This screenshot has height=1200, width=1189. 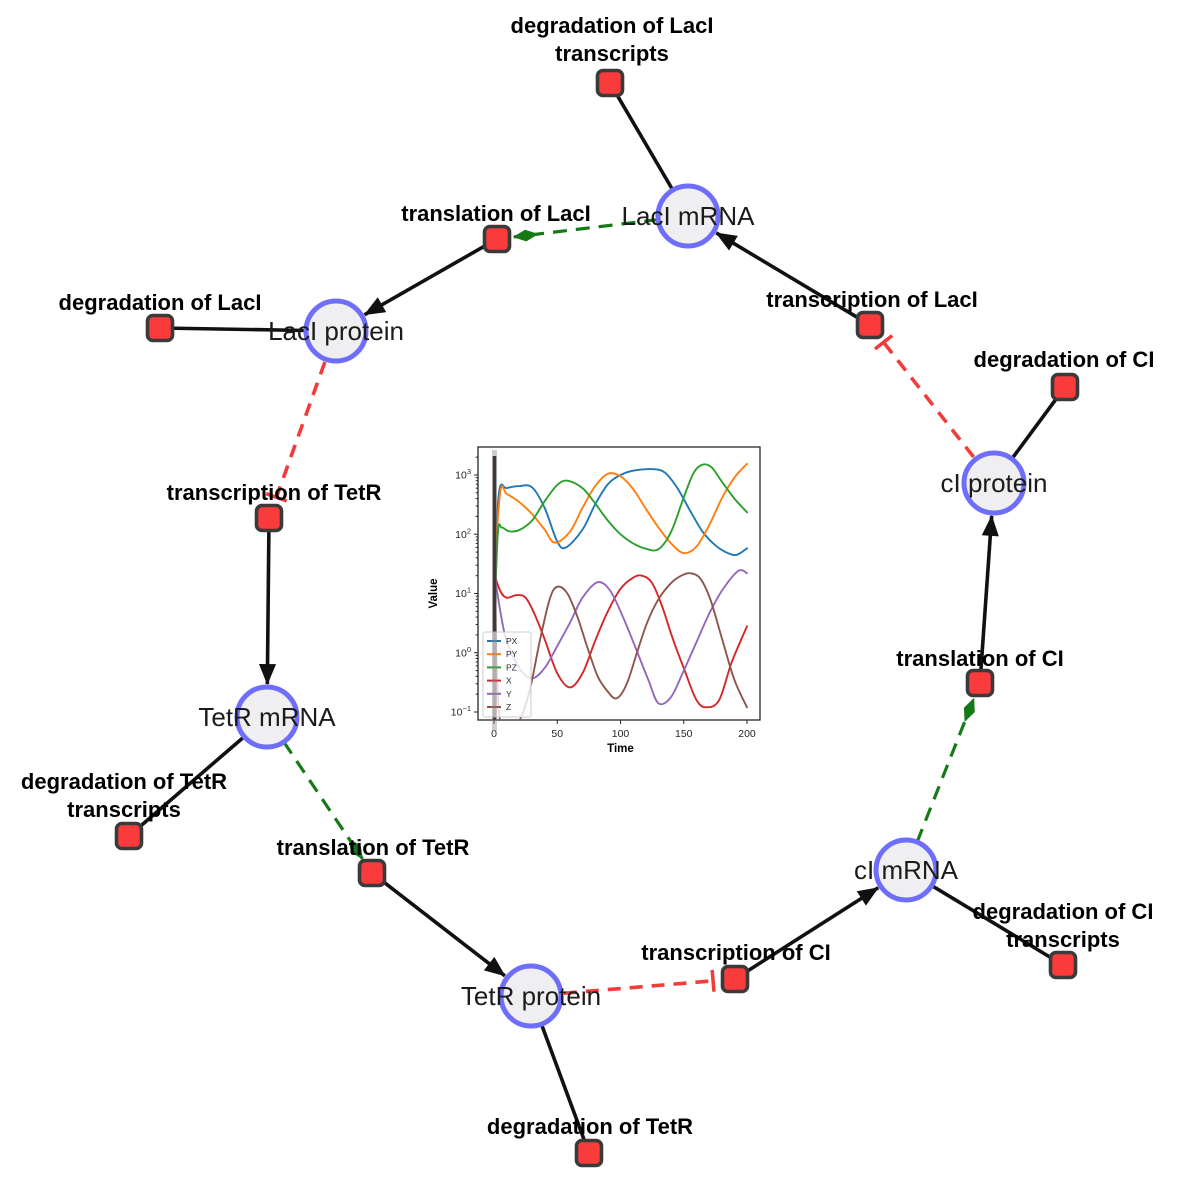 What do you see at coordinates (621, 734) in the screenshot?
I see `x-tick-label-100: 100` at bounding box center [621, 734].